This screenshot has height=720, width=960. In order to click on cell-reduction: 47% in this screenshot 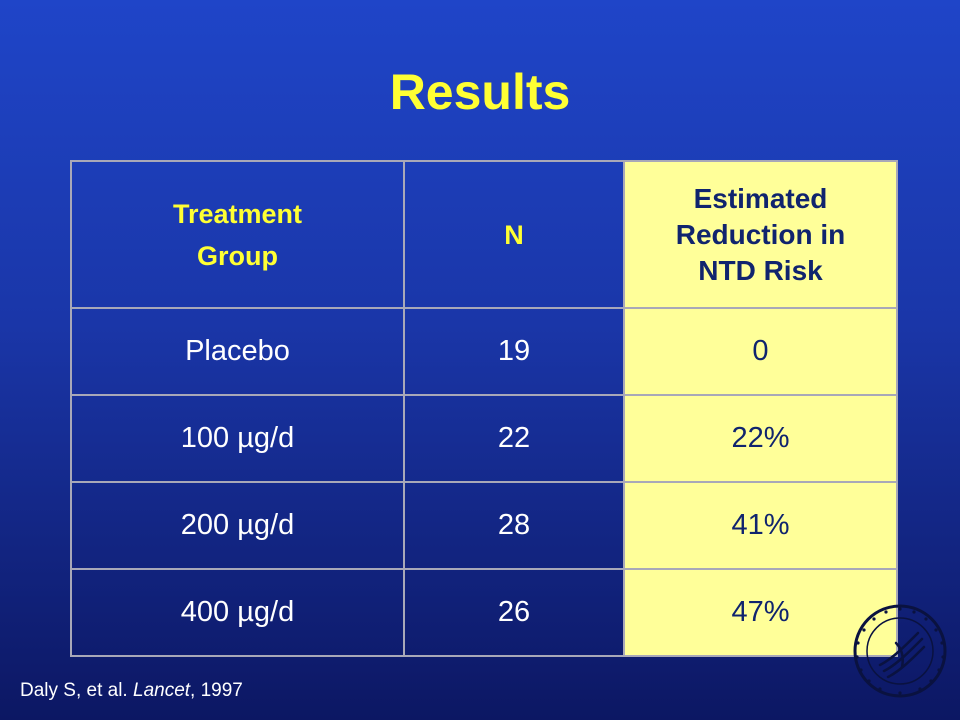, I will do `click(760, 612)`.